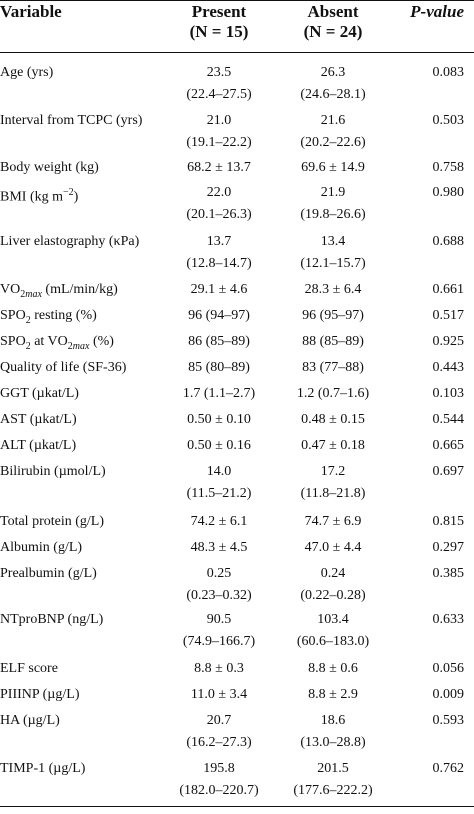 The image size is (474, 814). What do you see at coordinates (333, 521) in the screenshot?
I see `row-absent-line: 74.7 ± 6.9` at bounding box center [333, 521].